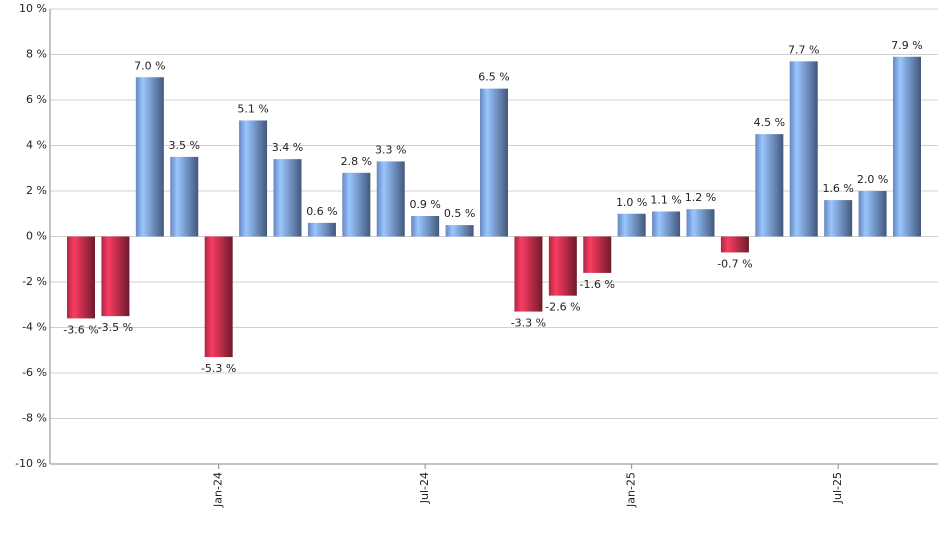 The image size is (940, 554). I want to click on x-tick-label: Jul-24, so click(424, 488).